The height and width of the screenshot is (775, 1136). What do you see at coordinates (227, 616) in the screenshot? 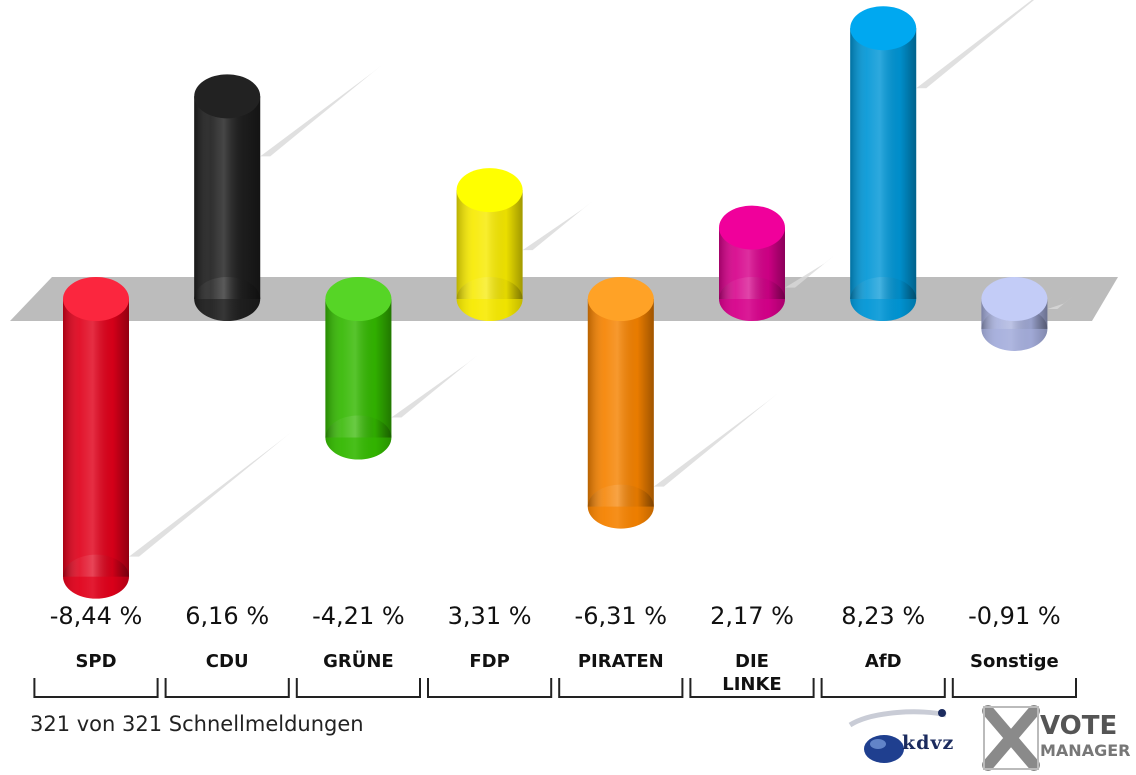
I see `value-label-cdu: 6,16 %` at bounding box center [227, 616].